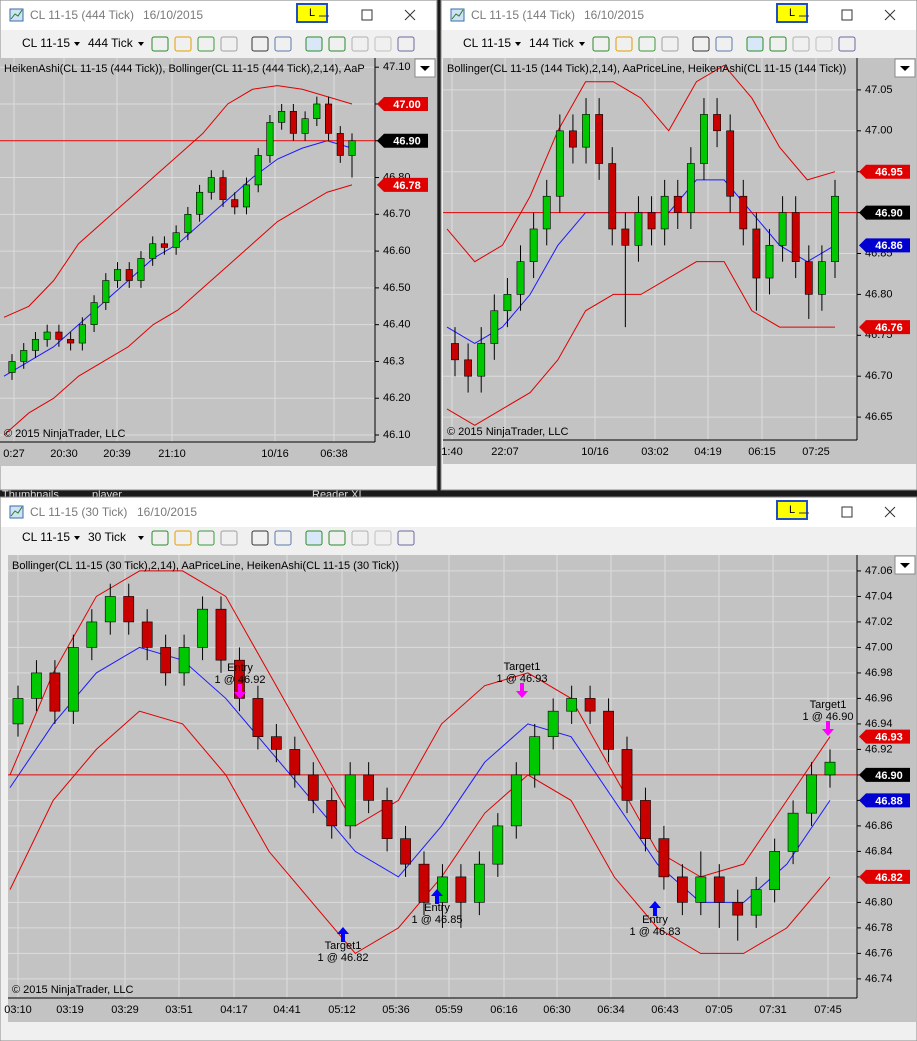 The image size is (917, 1041). I want to click on y-tick-label: 47.00, so click(879, 131).